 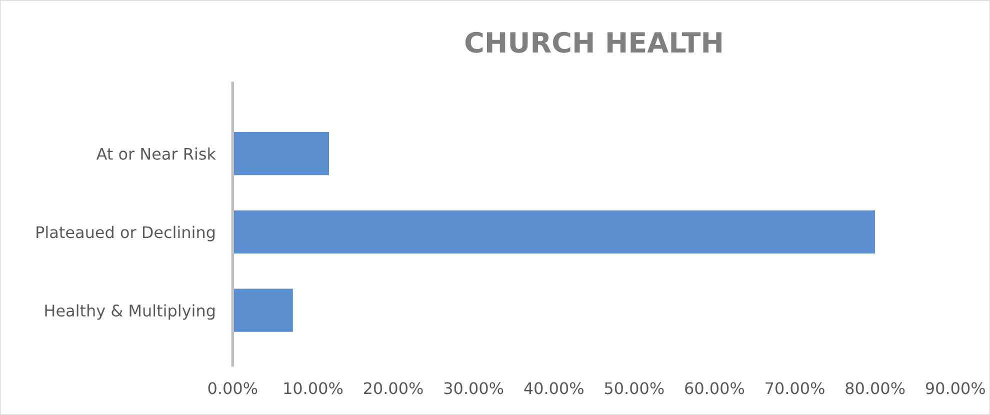 What do you see at coordinates (156, 153) in the screenshot?
I see `y-tick-label: At or Near Risk` at bounding box center [156, 153].